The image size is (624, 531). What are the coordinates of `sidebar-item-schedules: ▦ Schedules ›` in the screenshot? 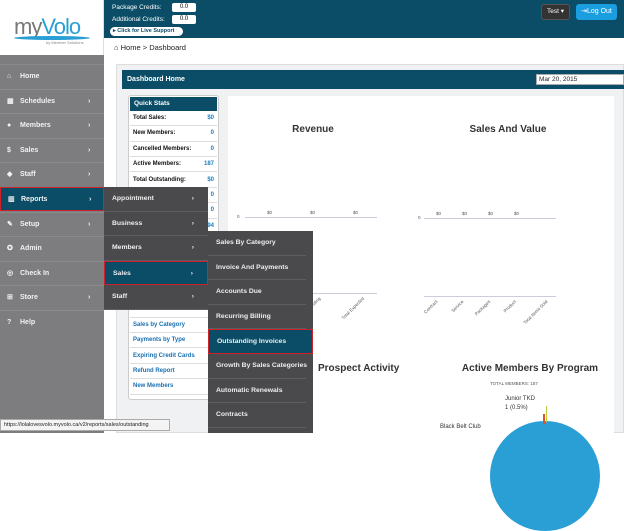 It's located at (52, 100).